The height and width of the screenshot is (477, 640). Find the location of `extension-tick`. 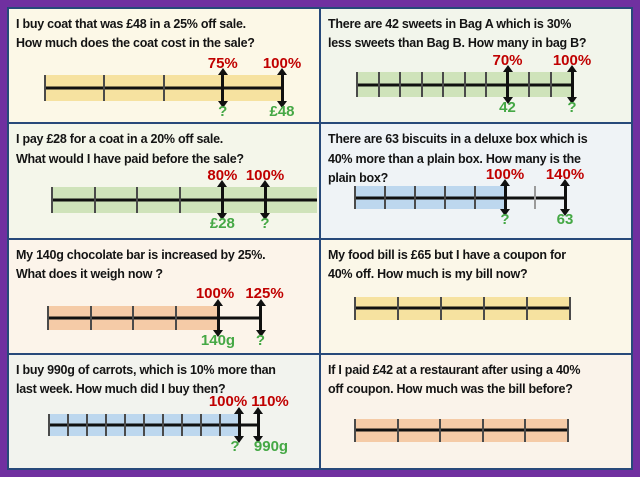

extension-tick is located at coordinates (535, 198).